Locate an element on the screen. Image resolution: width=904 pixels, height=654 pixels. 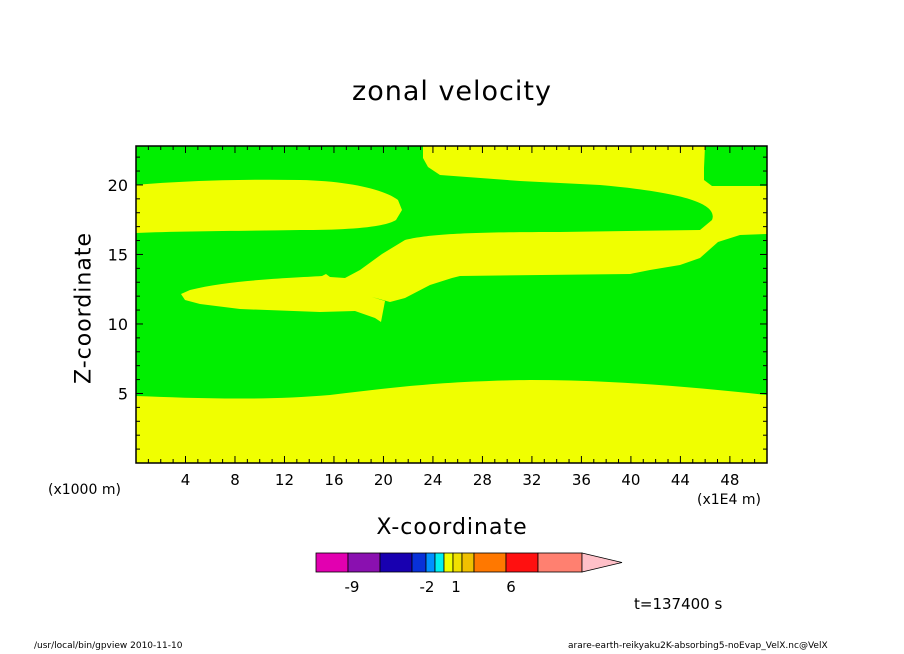
x-tick-label: 16 is located at coordinates (333, 480).